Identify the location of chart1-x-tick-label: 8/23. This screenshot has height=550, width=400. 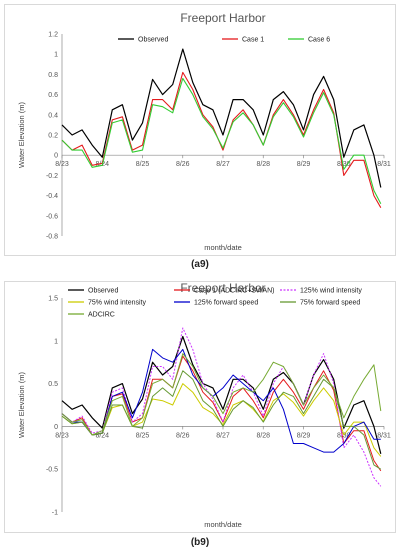
(62, 164).